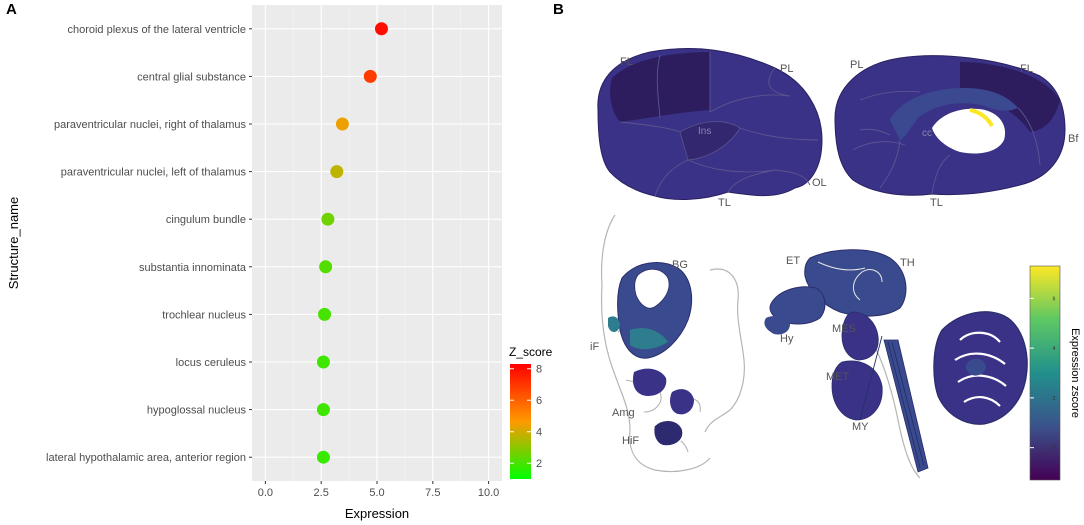 The image size is (1084, 525). I want to click on sagittal-pons, so click(857, 390).